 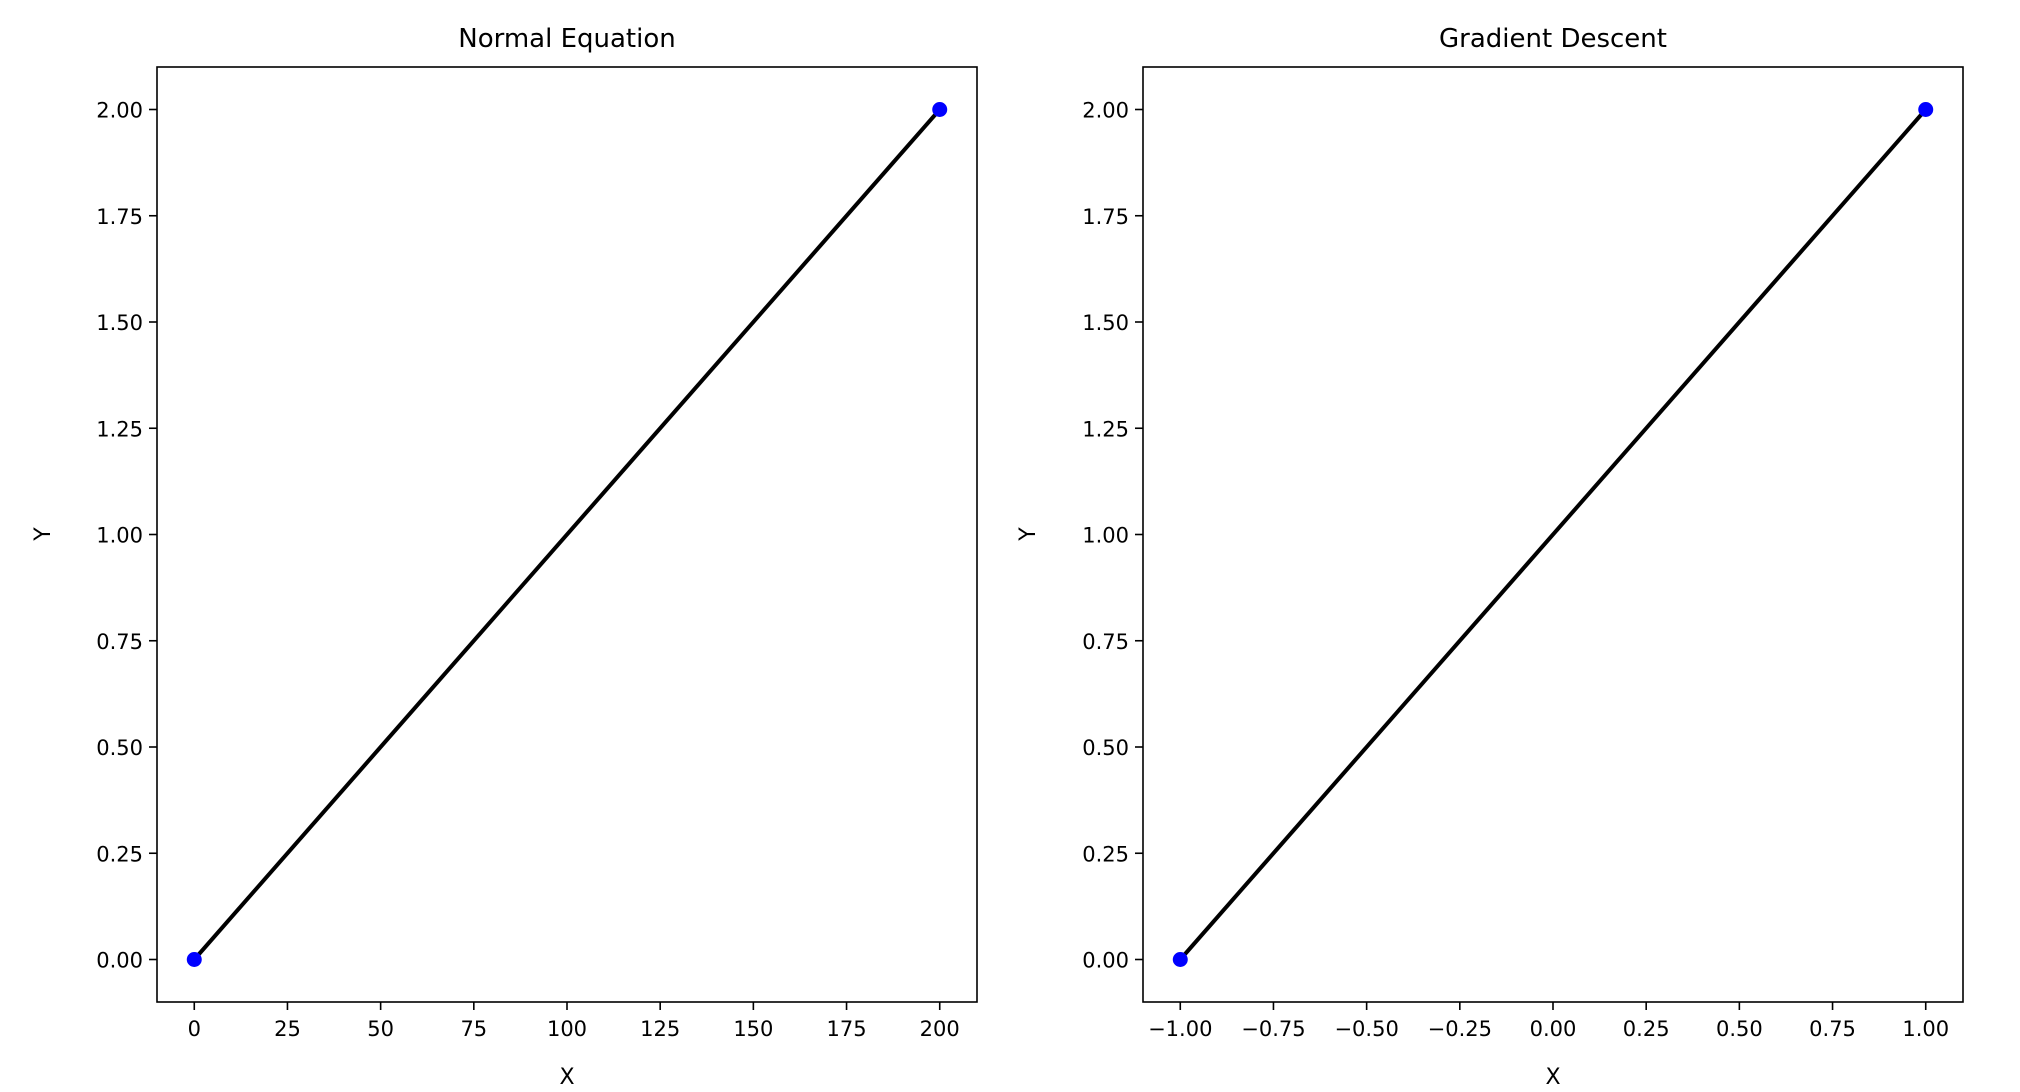 What do you see at coordinates (1553, 1029) in the screenshot?
I see `x-tick-label: 0.00` at bounding box center [1553, 1029].